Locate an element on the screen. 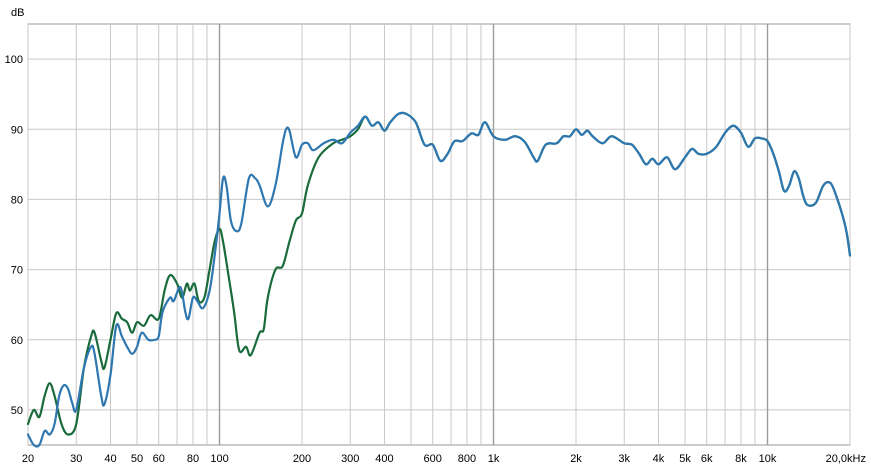  x-tick-label: 300 is located at coordinates (350, 459).